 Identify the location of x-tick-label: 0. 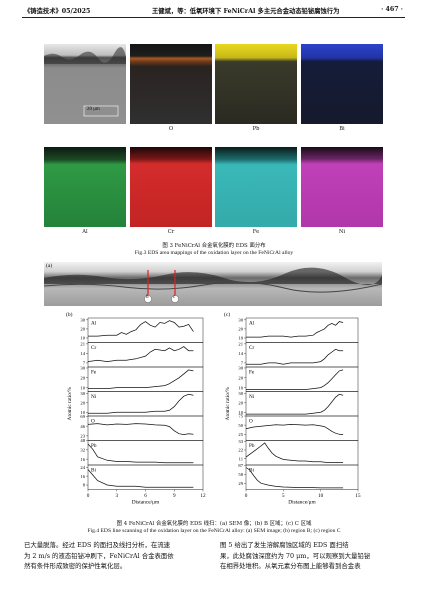
(88, 496).